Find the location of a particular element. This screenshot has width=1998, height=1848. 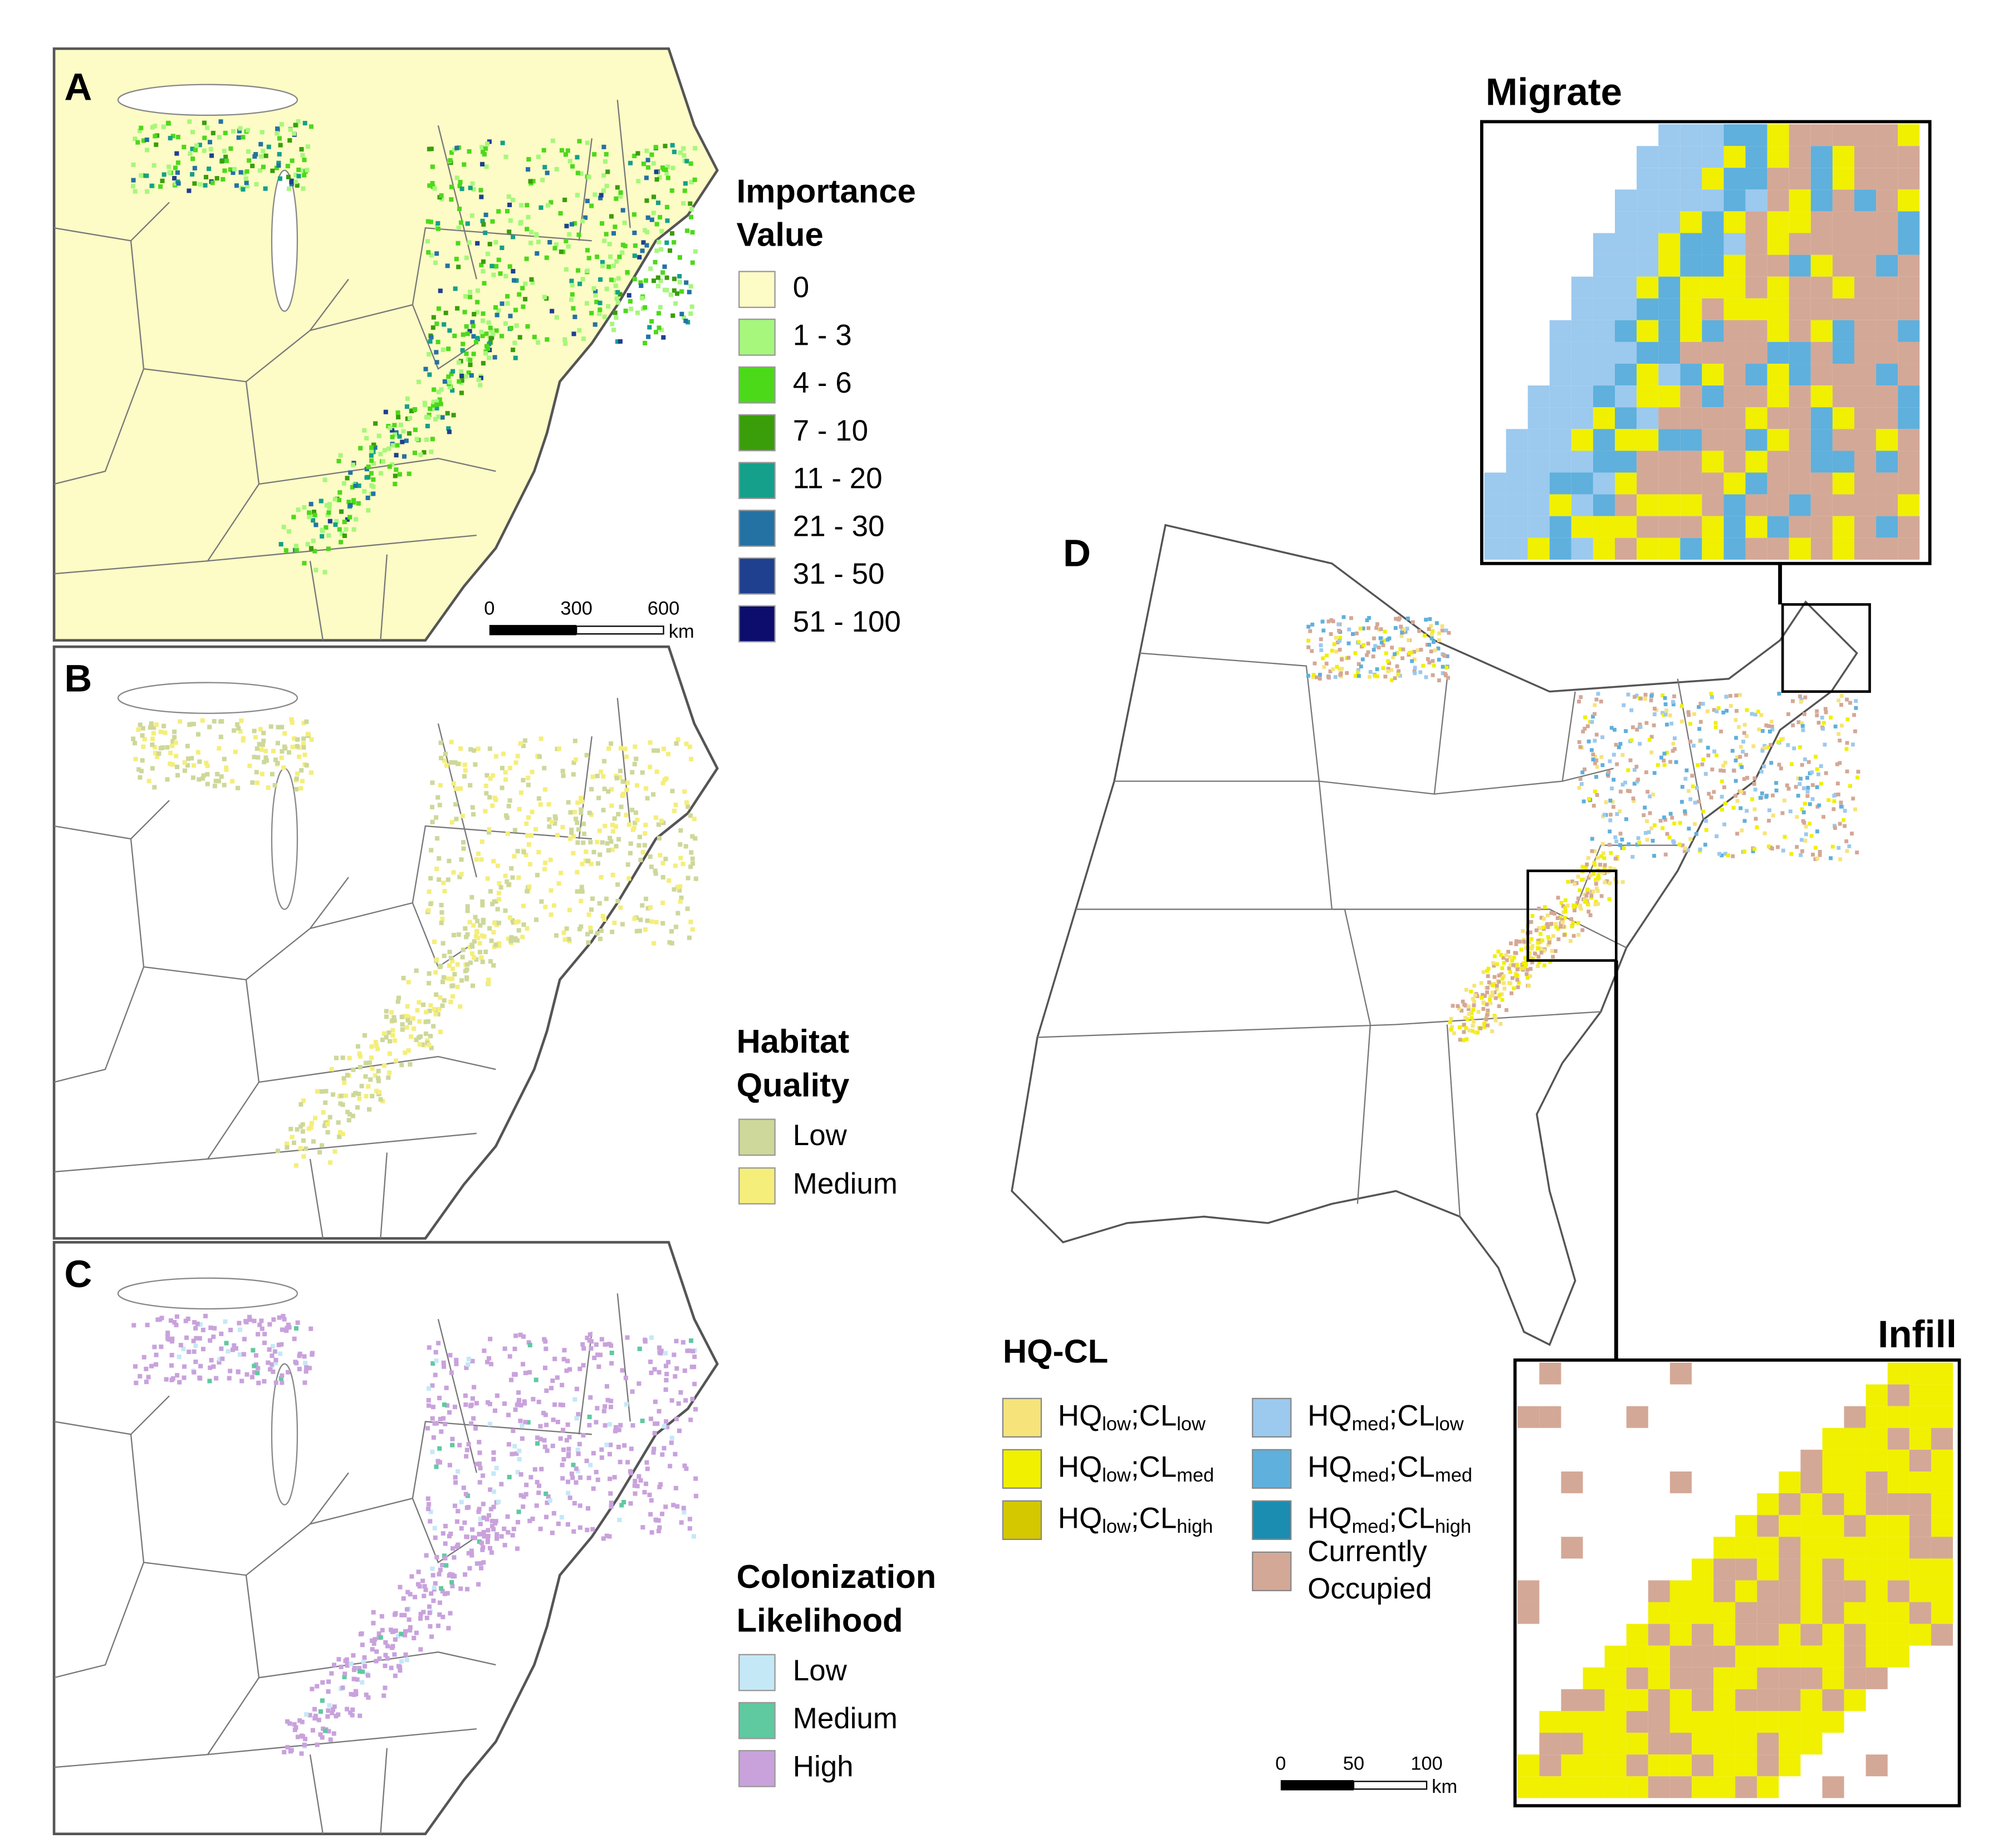

state-line is located at coordinates (156, 1671).